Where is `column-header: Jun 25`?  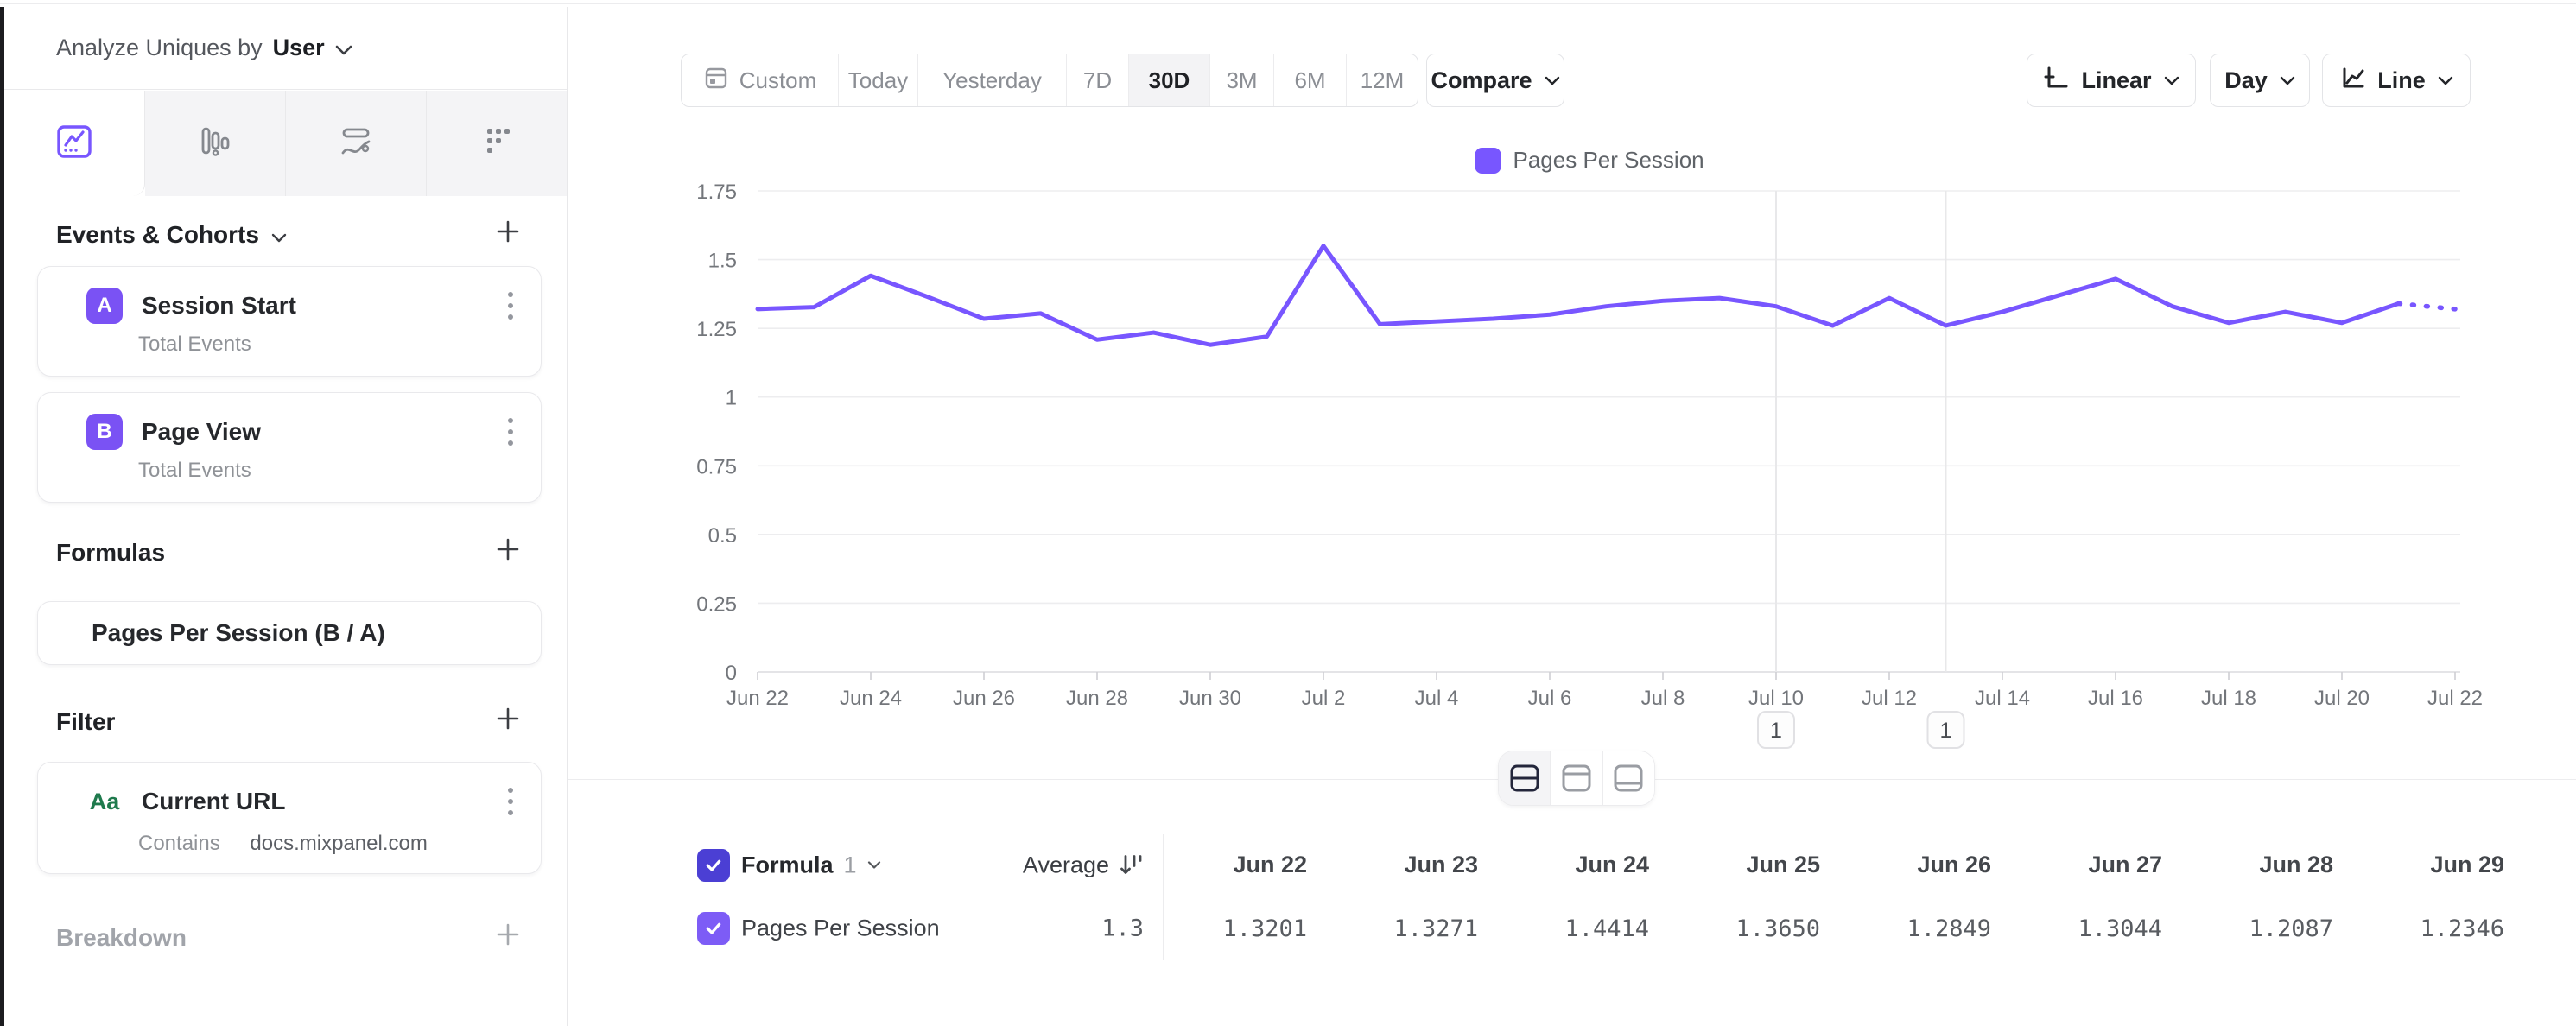
column-header: Jun 25 is located at coordinates (1783, 864).